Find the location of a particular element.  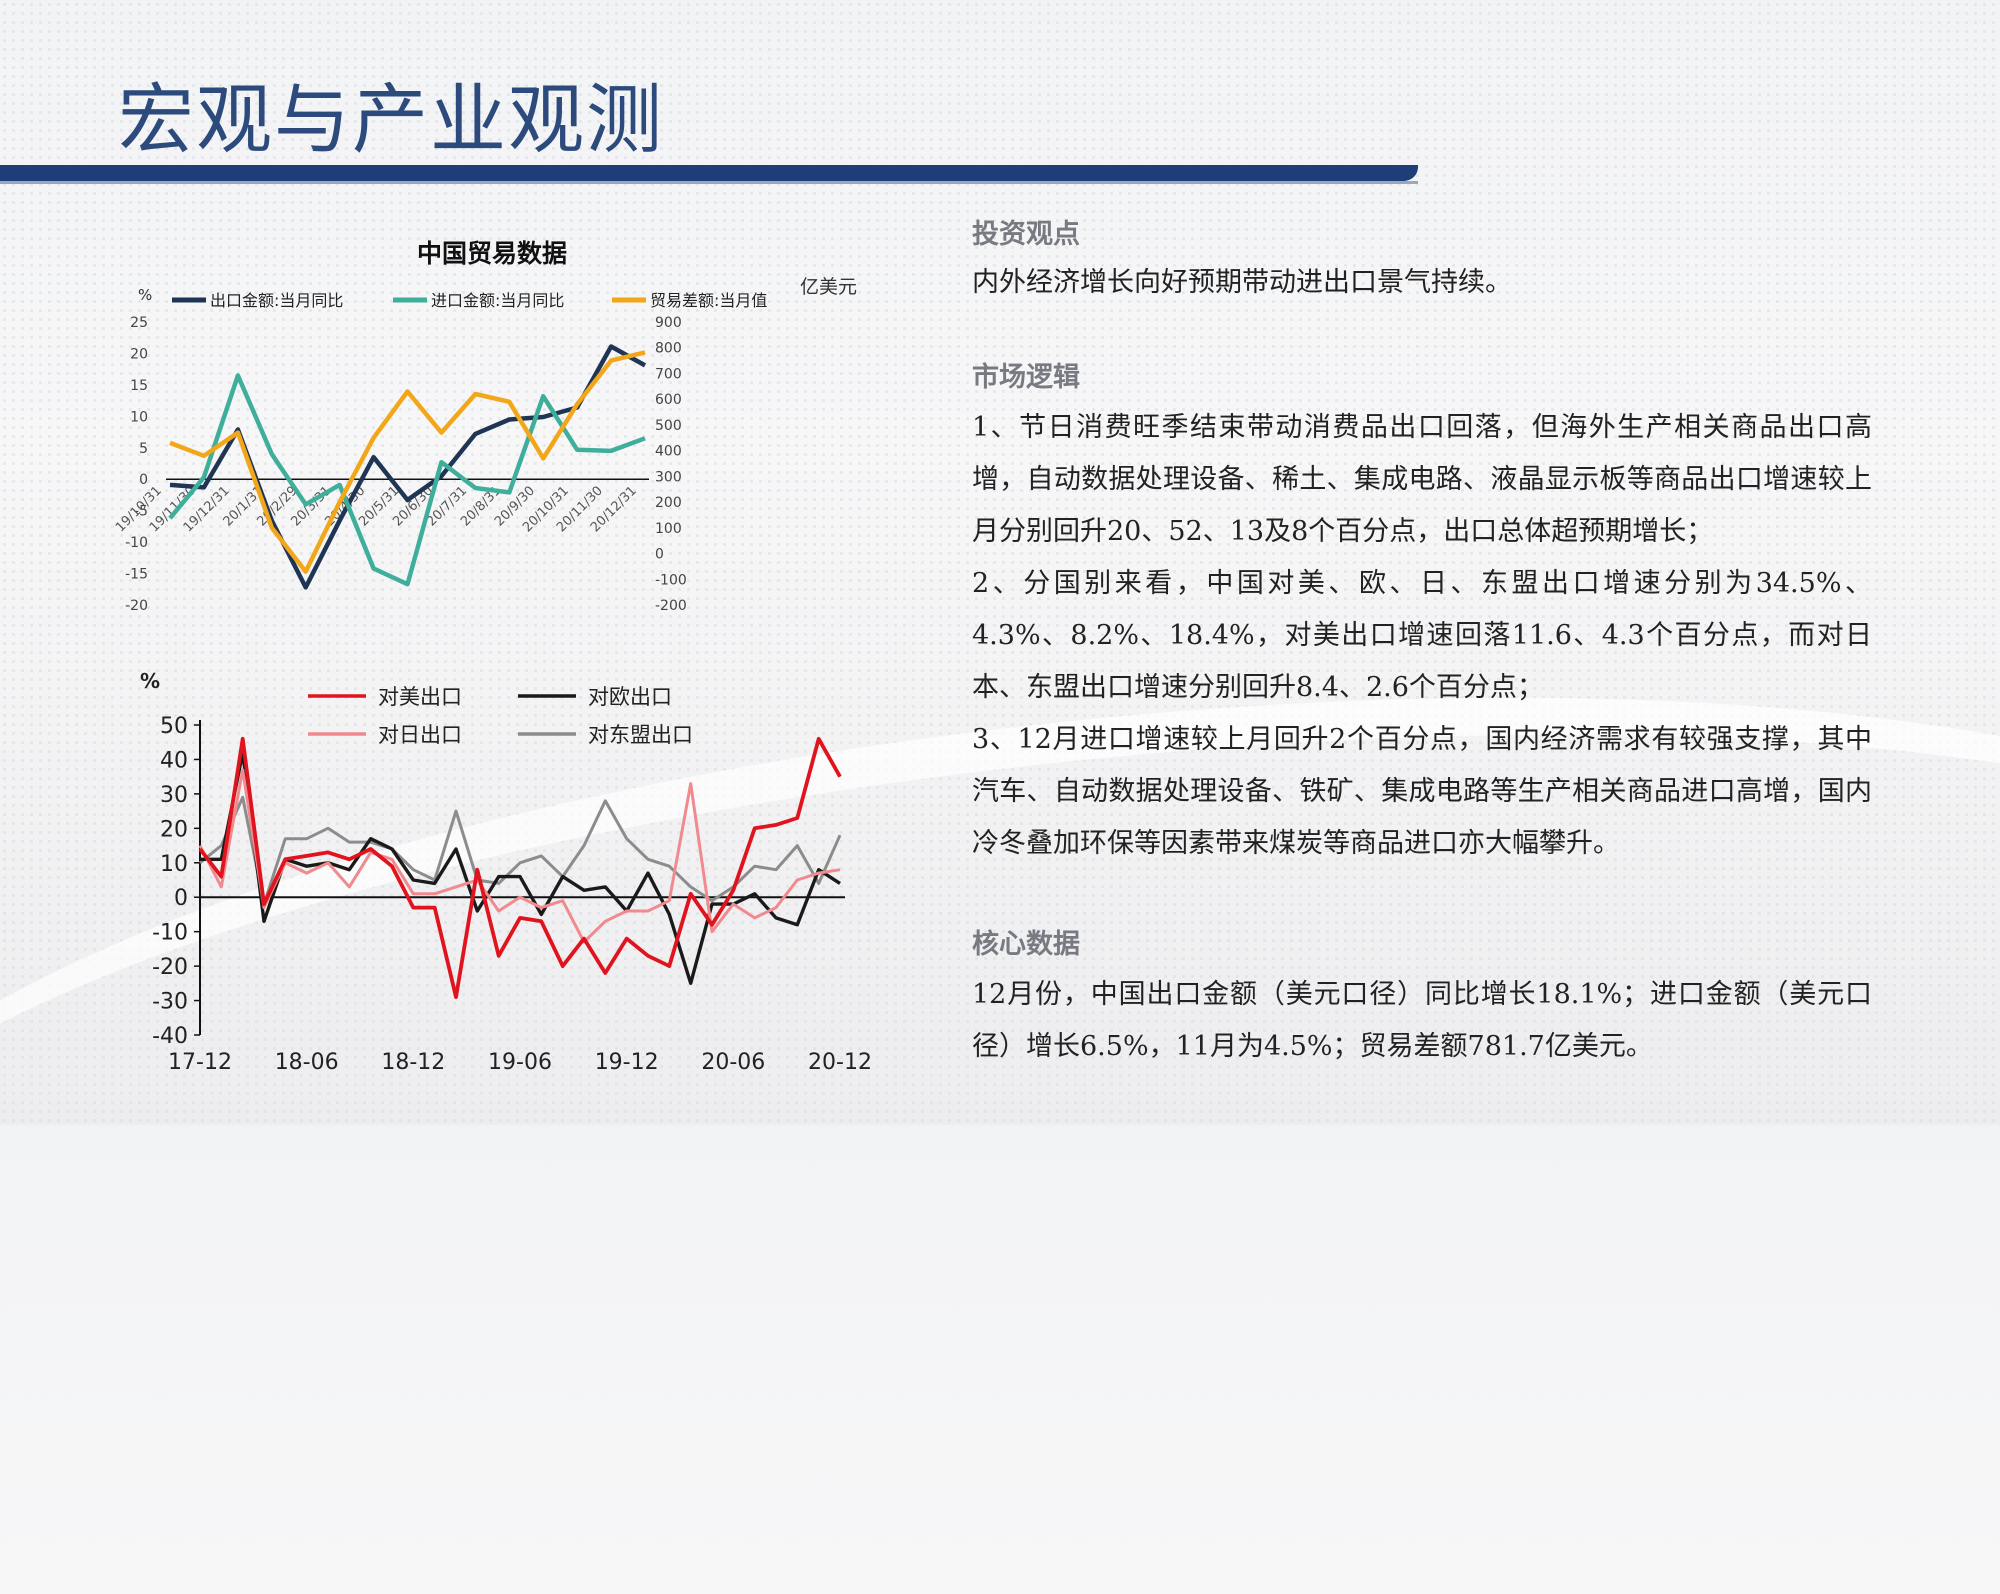

y-tick-label: 5 is located at coordinates (143, 449).